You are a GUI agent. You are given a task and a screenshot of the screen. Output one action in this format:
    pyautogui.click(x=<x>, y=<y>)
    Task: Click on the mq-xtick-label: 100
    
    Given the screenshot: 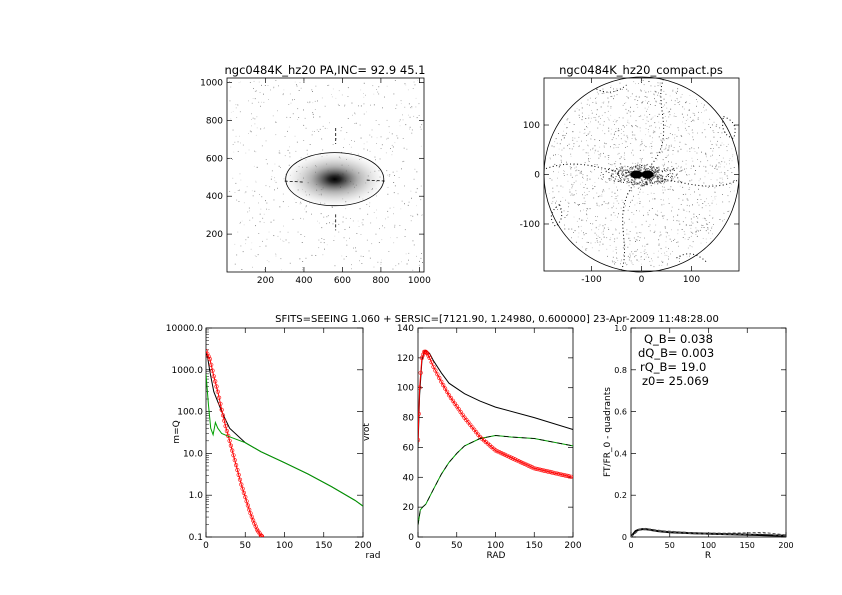 What is the action you would take?
    pyautogui.click(x=284, y=546)
    